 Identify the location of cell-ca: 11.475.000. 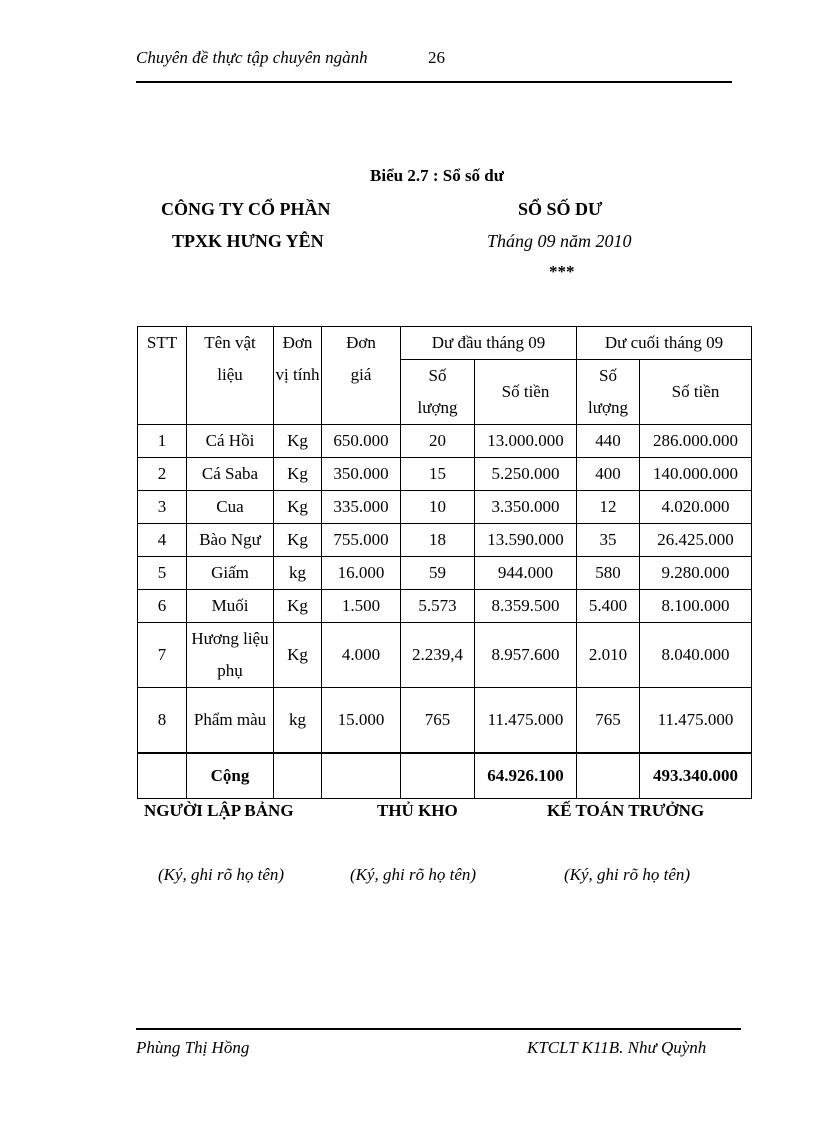
(695, 720).